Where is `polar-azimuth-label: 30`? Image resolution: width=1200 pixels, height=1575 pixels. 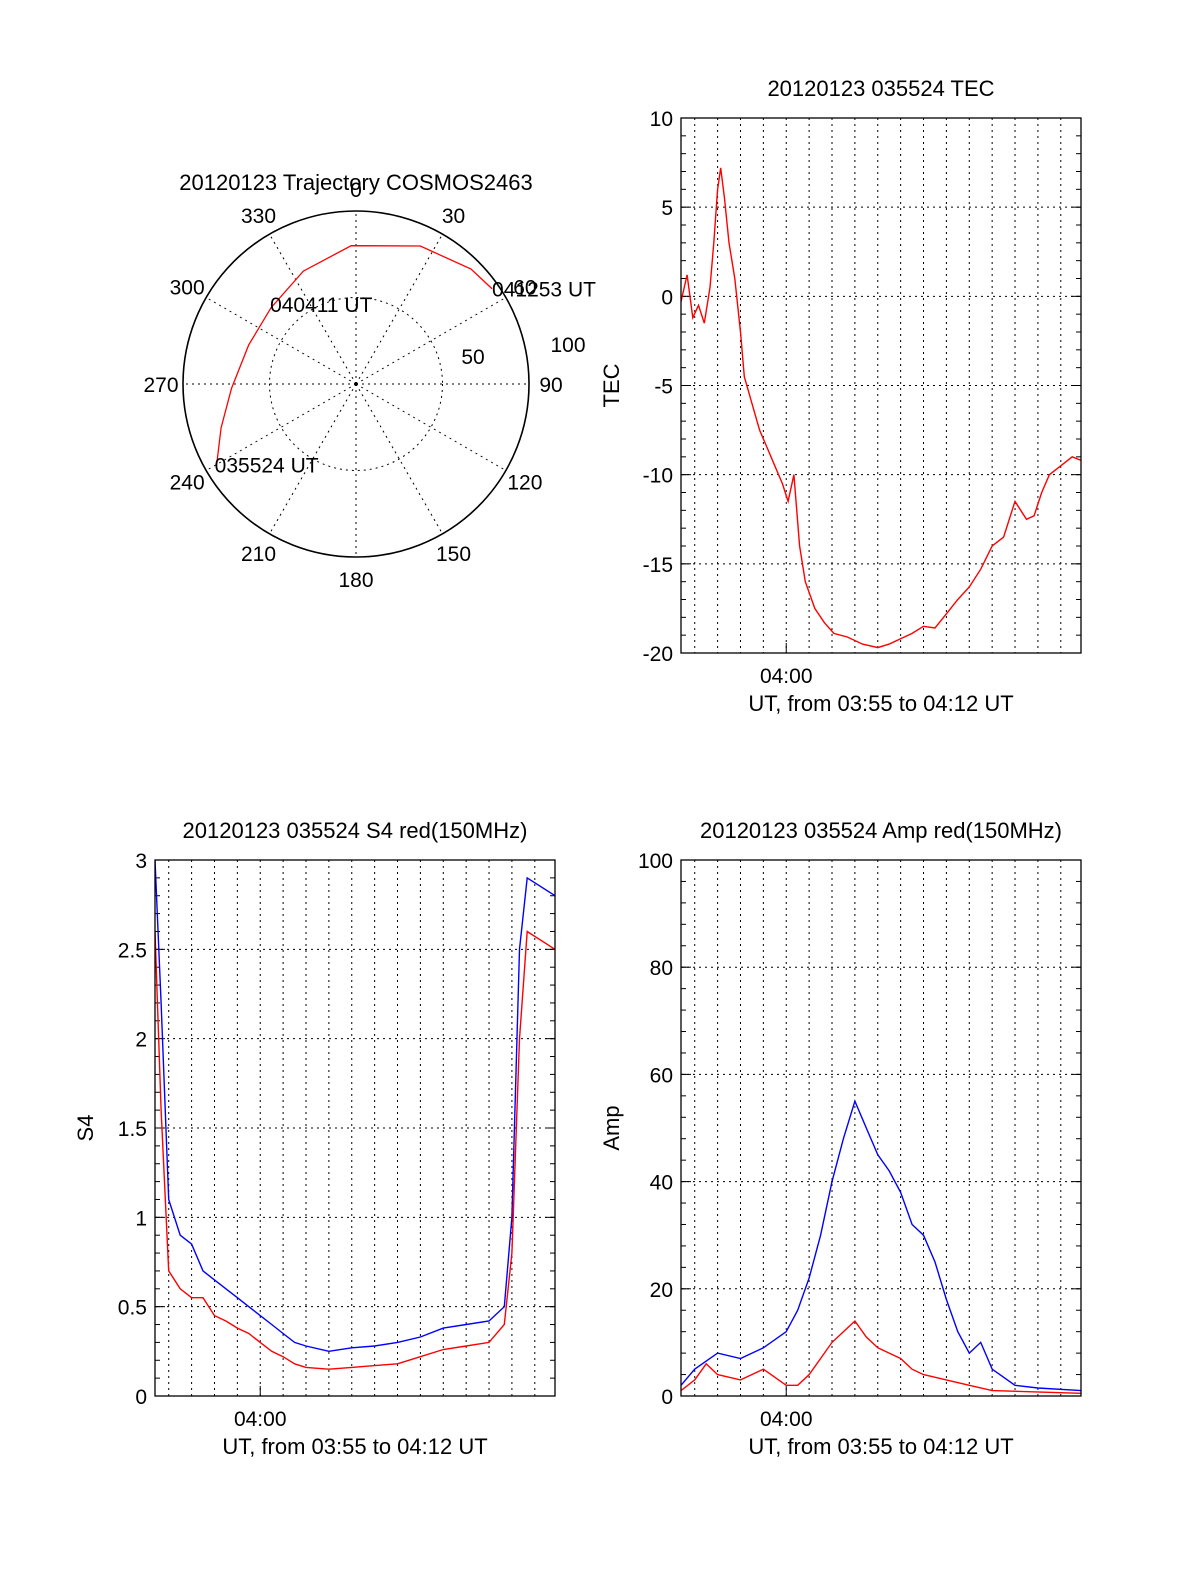 polar-azimuth-label: 30 is located at coordinates (453, 216).